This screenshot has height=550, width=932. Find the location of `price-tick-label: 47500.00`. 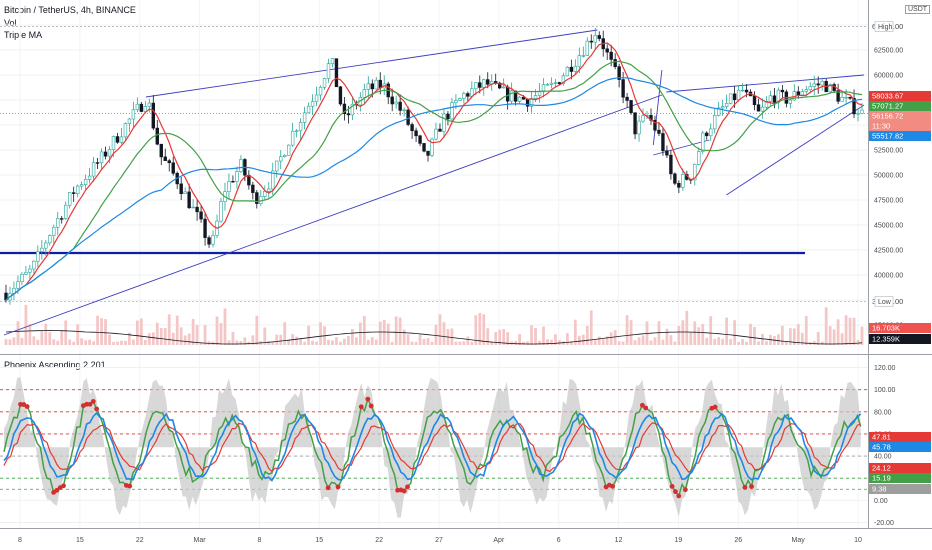

price-tick-label: 47500.00 is located at coordinates (888, 201).